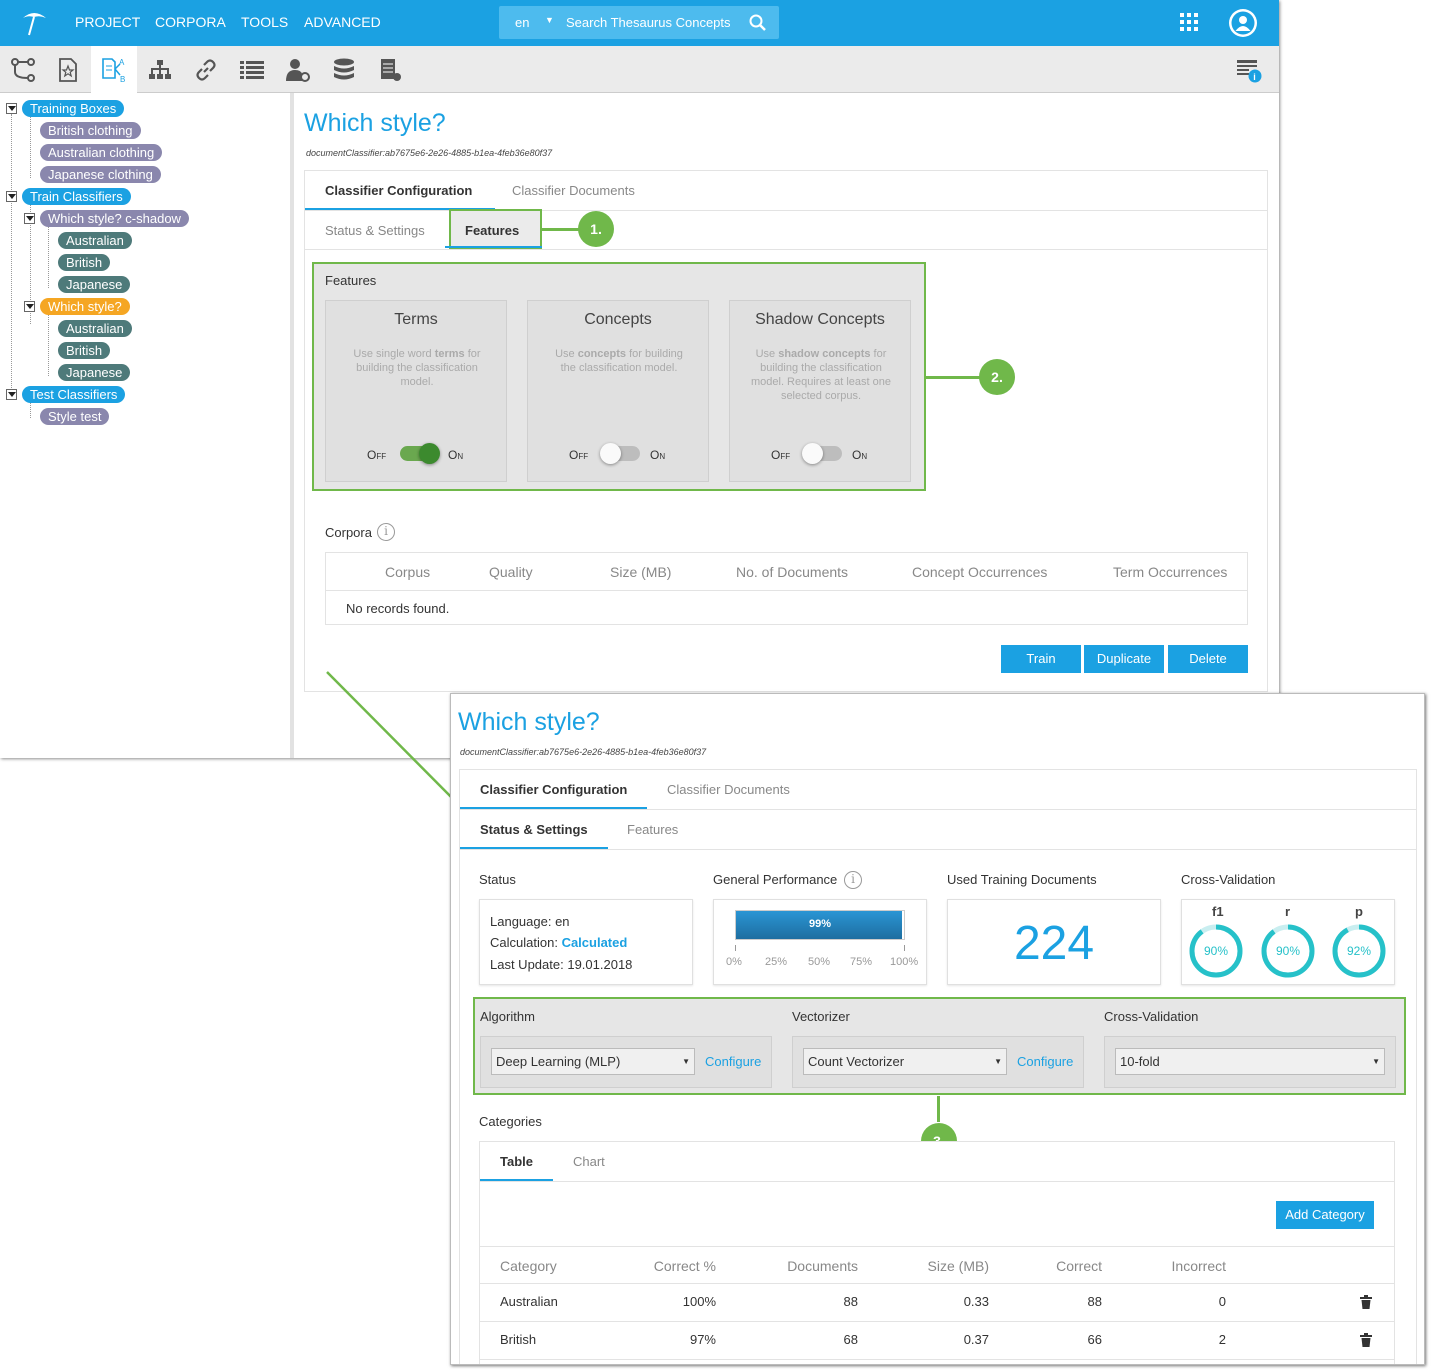  I want to click on concepts-toggle, so click(620, 453).